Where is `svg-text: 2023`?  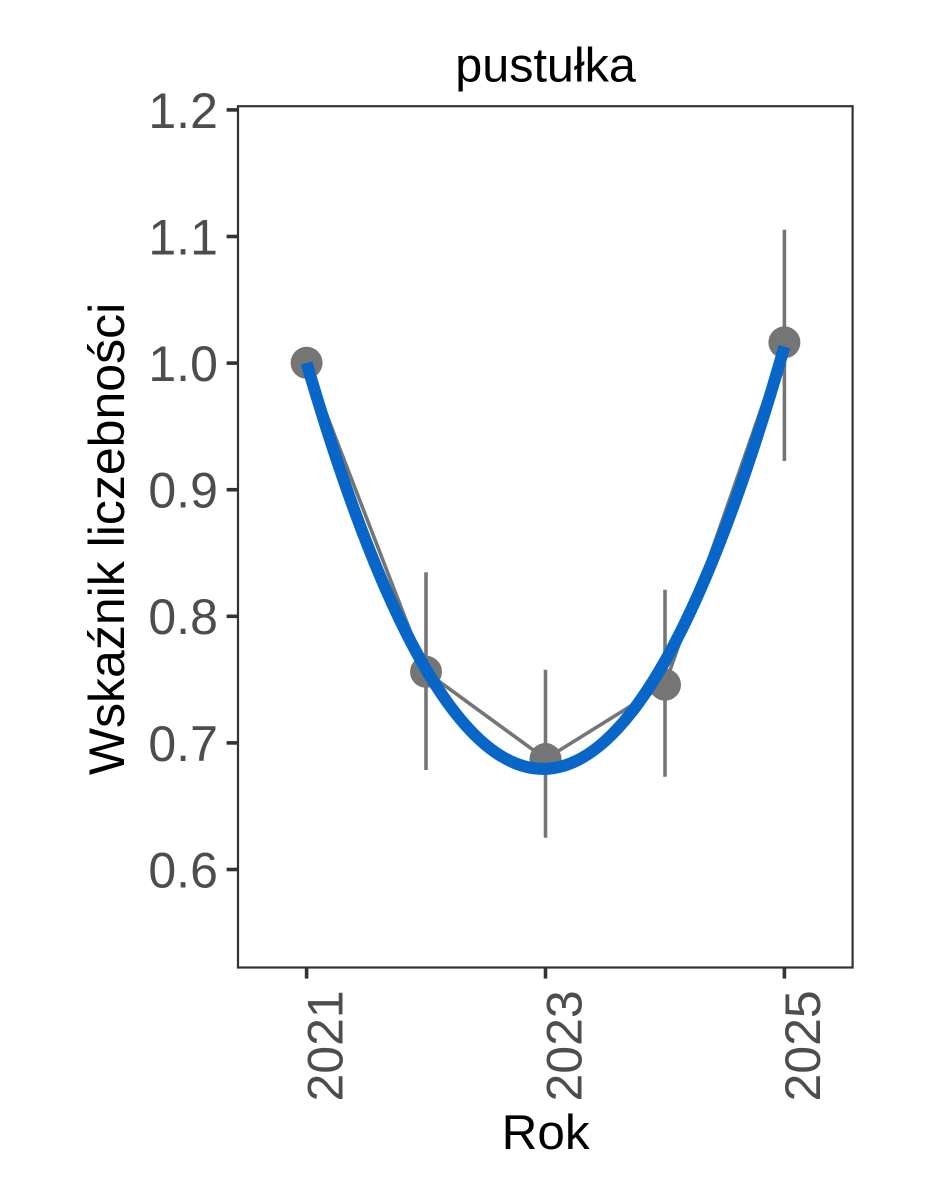 svg-text: 2023 is located at coordinates (564, 1045).